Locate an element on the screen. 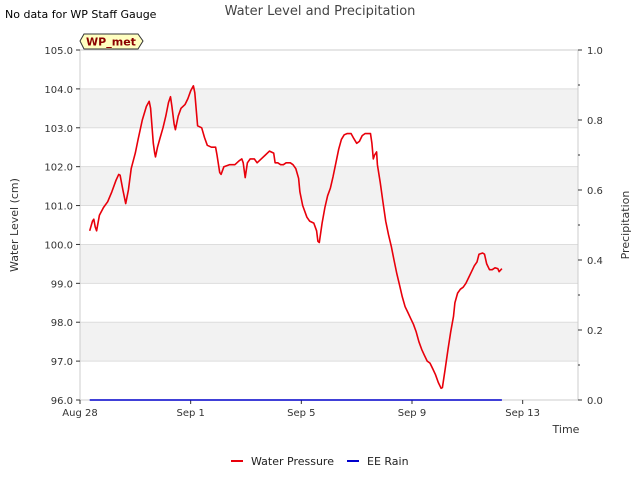  chart-title: Water Level and Precipitation is located at coordinates (320, 11).